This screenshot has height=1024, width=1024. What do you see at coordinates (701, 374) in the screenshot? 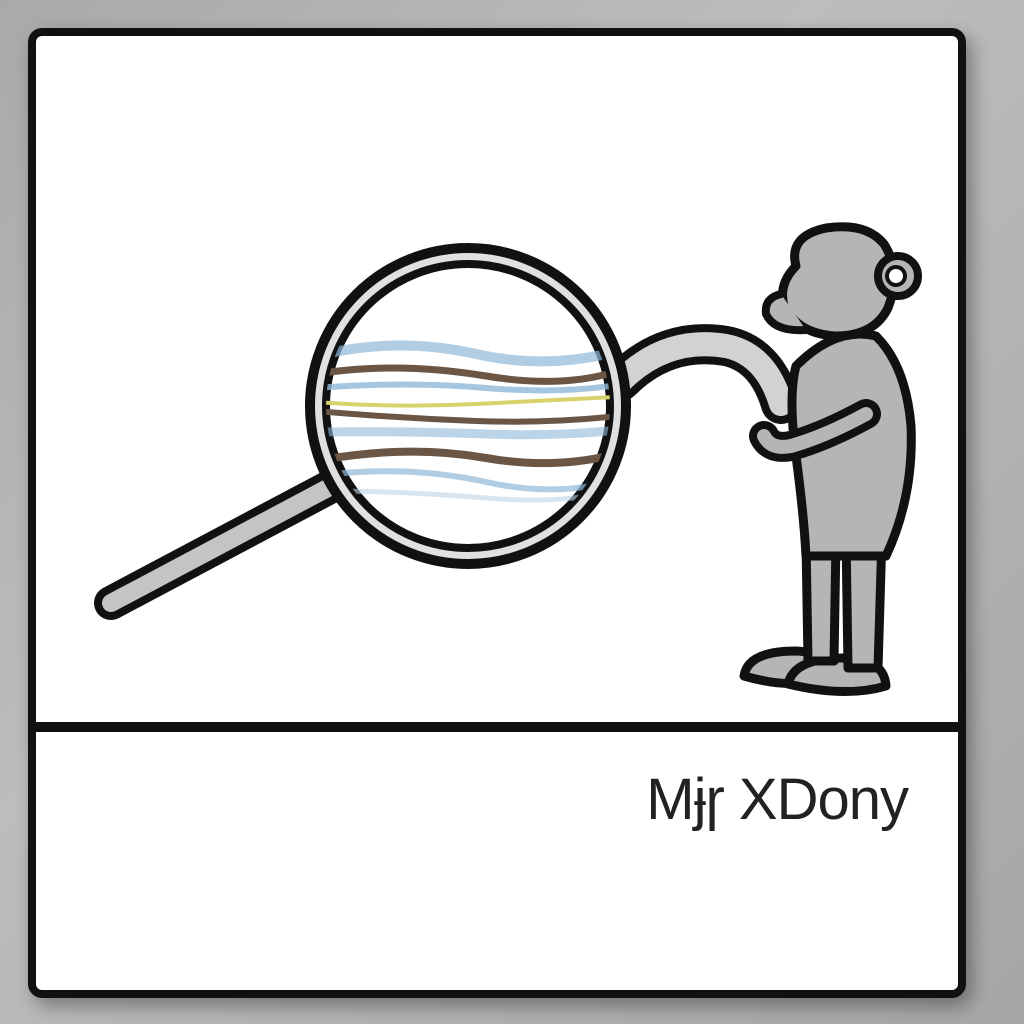
I see `glass-tube` at bounding box center [701, 374].